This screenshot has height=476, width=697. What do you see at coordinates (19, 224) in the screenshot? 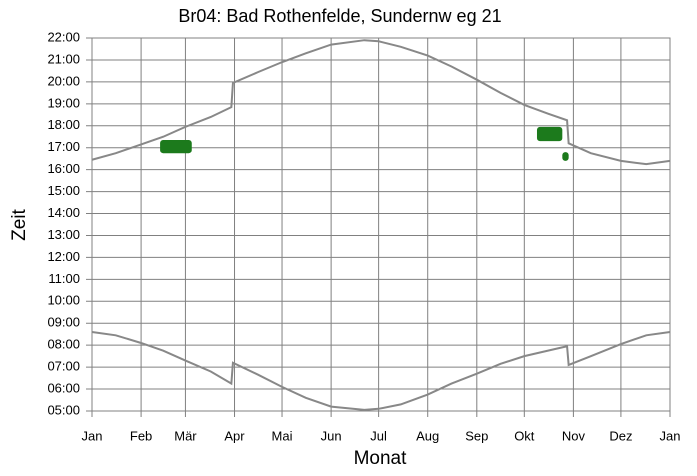
I see `y-axis-label: Zeit` at bounding box center [19, 224].